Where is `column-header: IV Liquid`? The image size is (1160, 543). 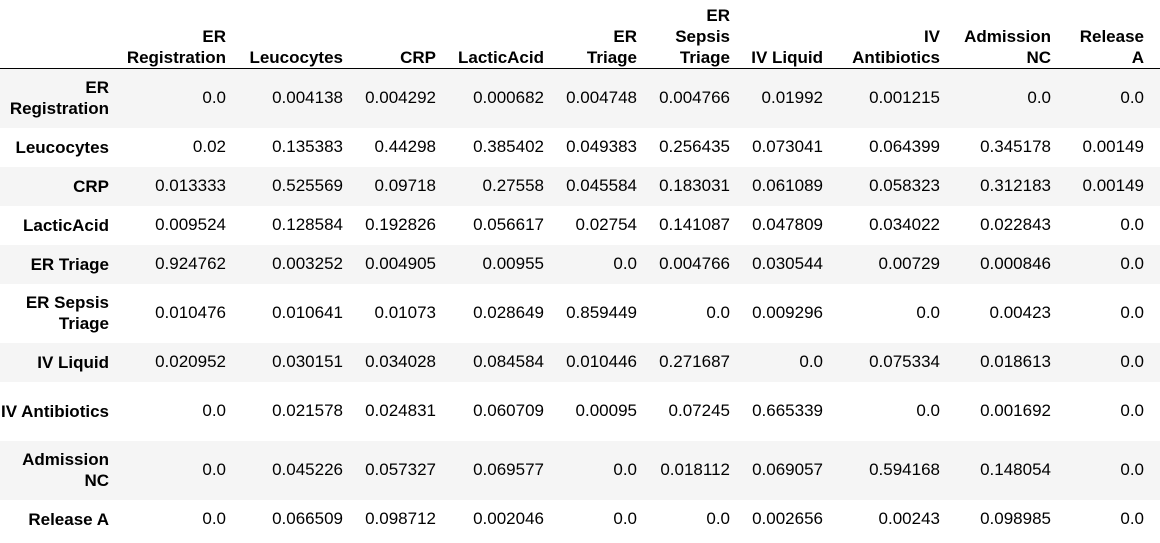 column-header: IV Liquid is located at coordinates (792, 34).